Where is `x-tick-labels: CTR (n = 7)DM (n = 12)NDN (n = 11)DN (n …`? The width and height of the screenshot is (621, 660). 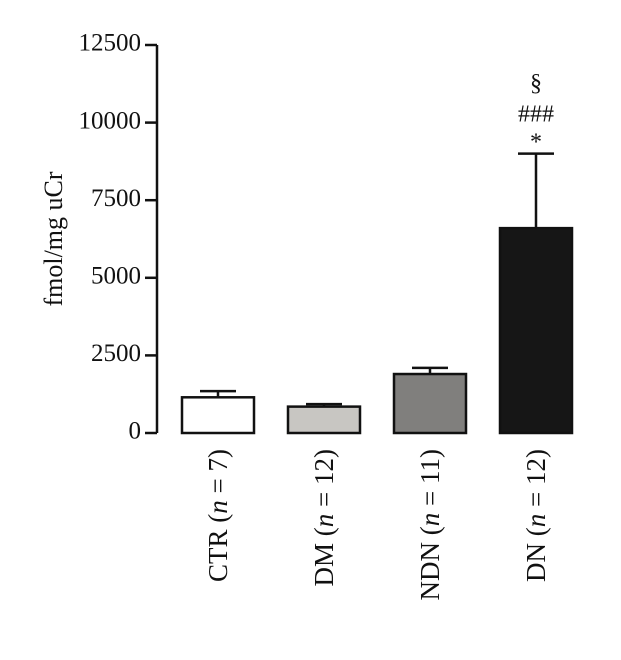 x-tick-labels: CTR (n = 7)DM (n = 12)NDN (n = 11)DN (n … is located at coordinates (377, 524).